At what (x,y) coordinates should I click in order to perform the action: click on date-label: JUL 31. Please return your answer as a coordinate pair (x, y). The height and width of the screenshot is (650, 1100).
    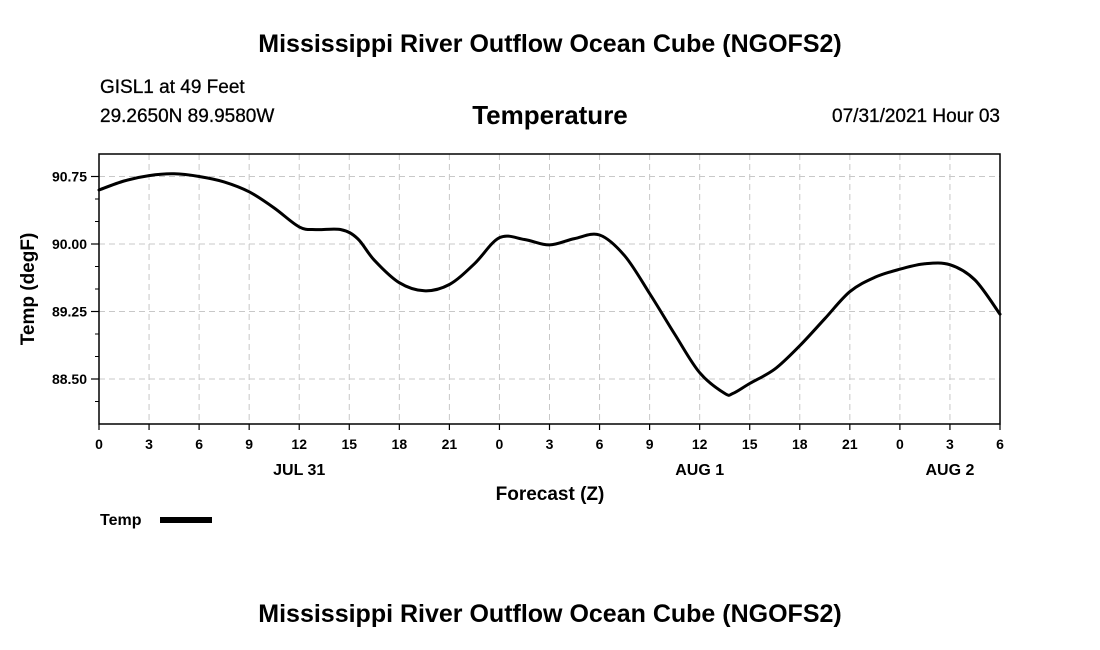
    Looking at the image, I should click on (299, 470).